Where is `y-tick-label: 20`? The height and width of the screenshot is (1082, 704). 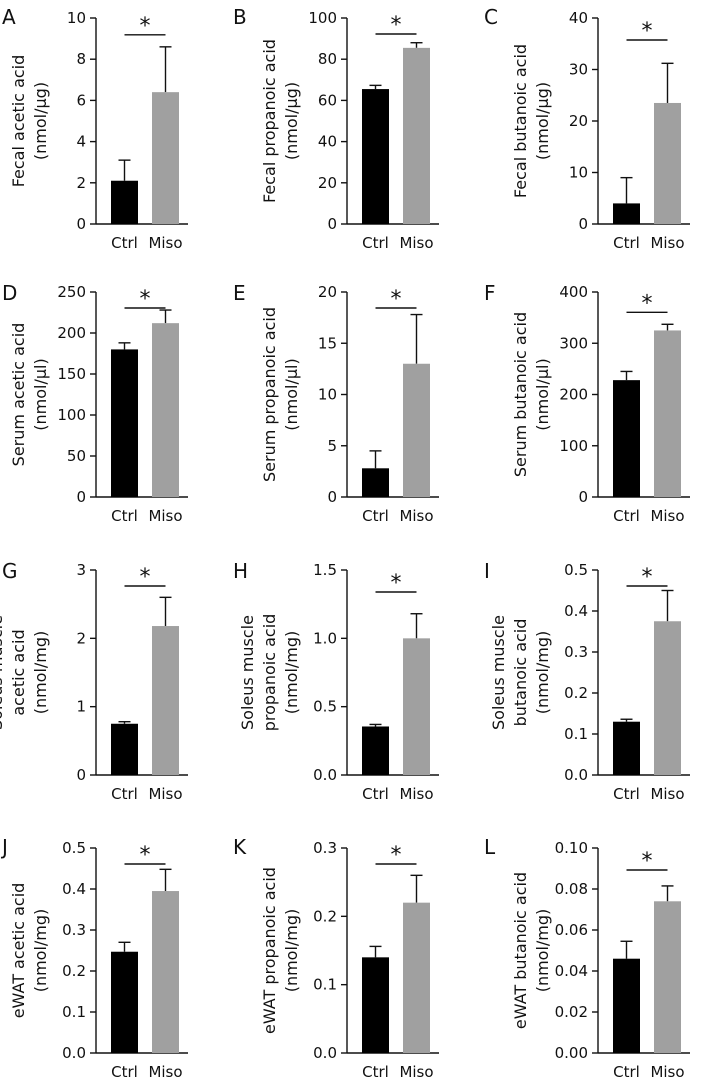 y-tick-label: 20 is located at coordinates (327, 183).